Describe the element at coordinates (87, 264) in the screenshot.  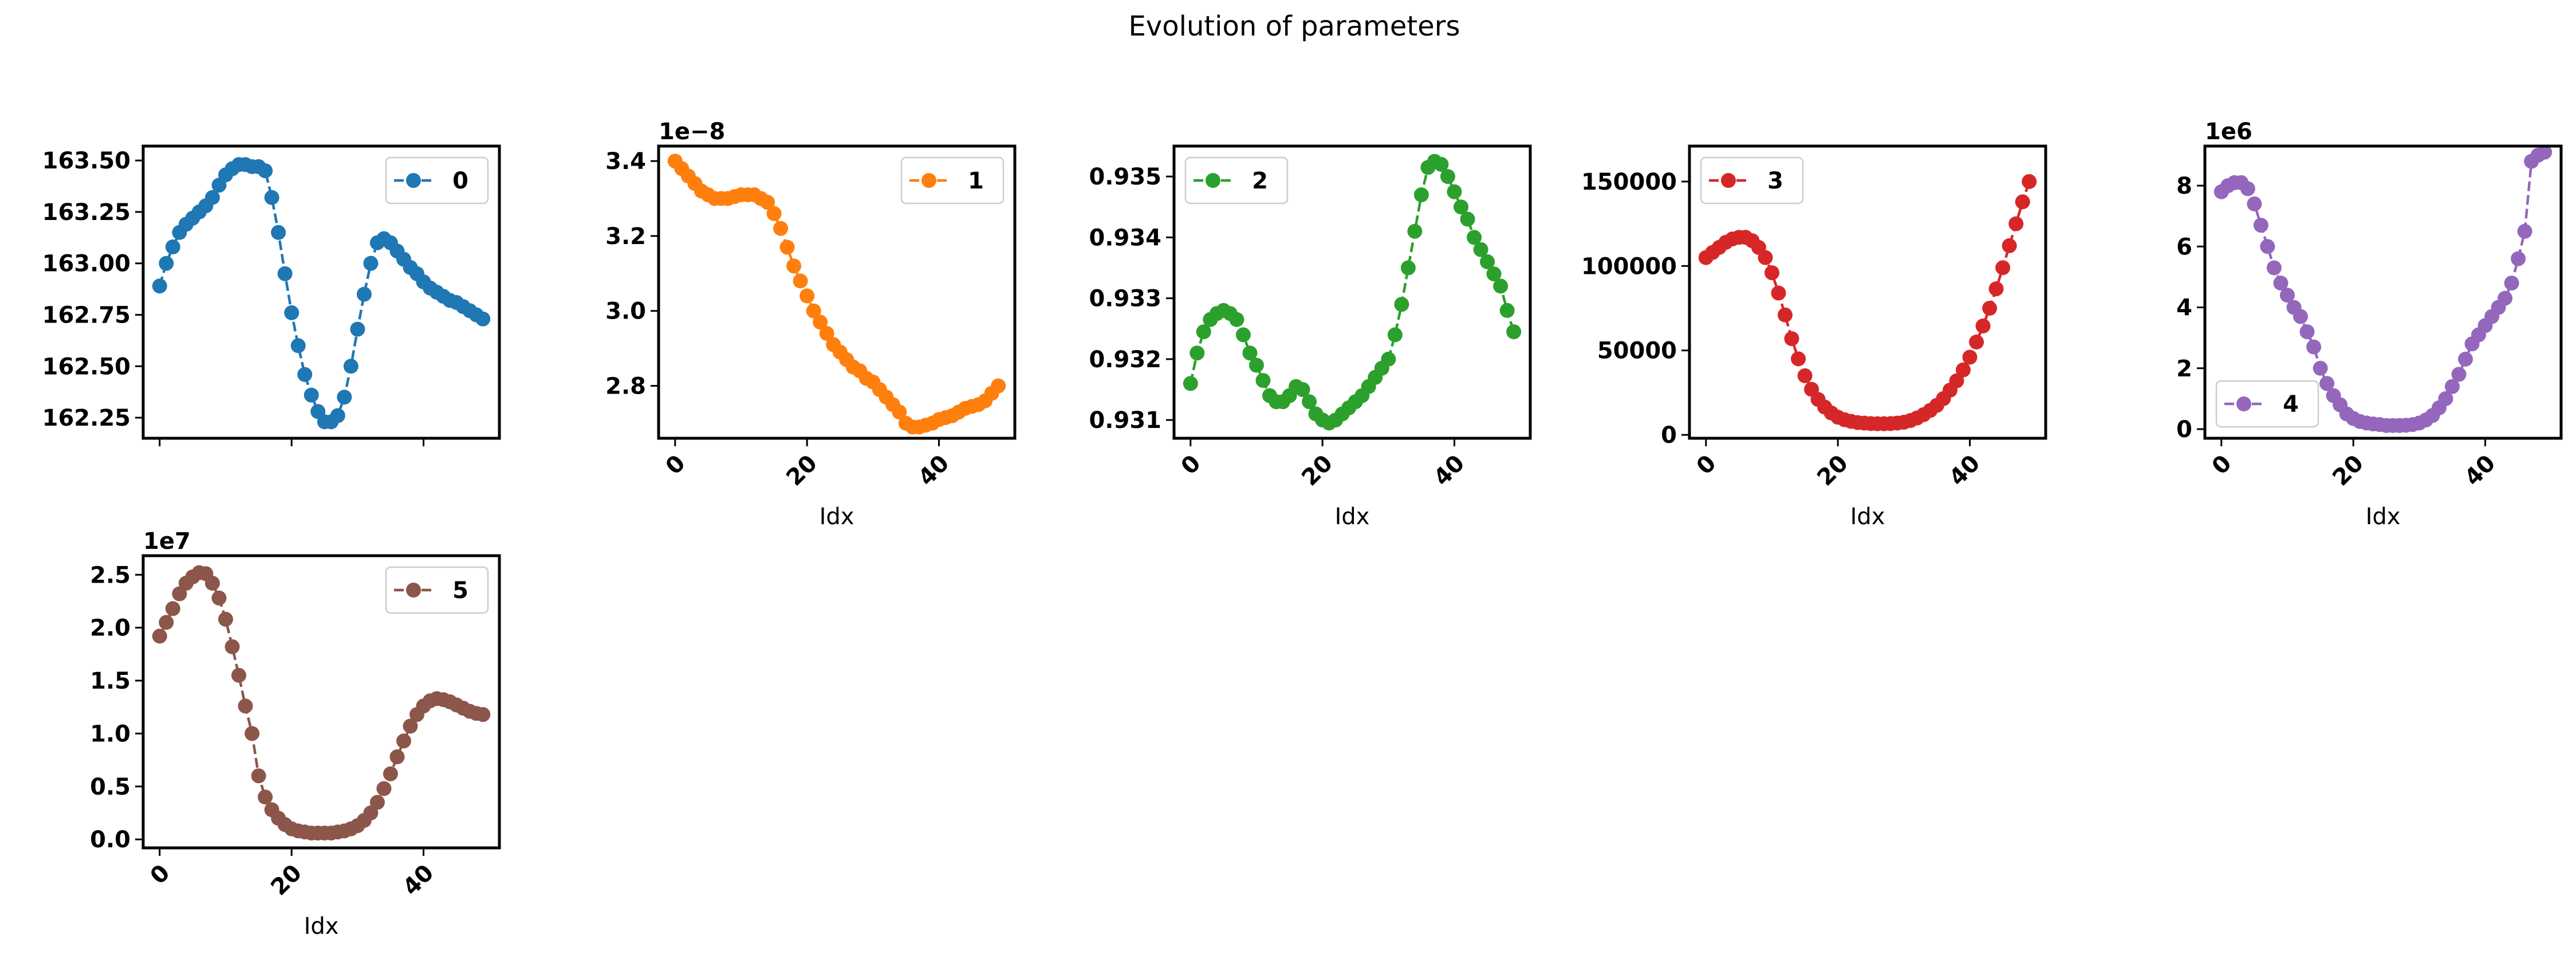
I see `ytick-label: 163.00` at that location.